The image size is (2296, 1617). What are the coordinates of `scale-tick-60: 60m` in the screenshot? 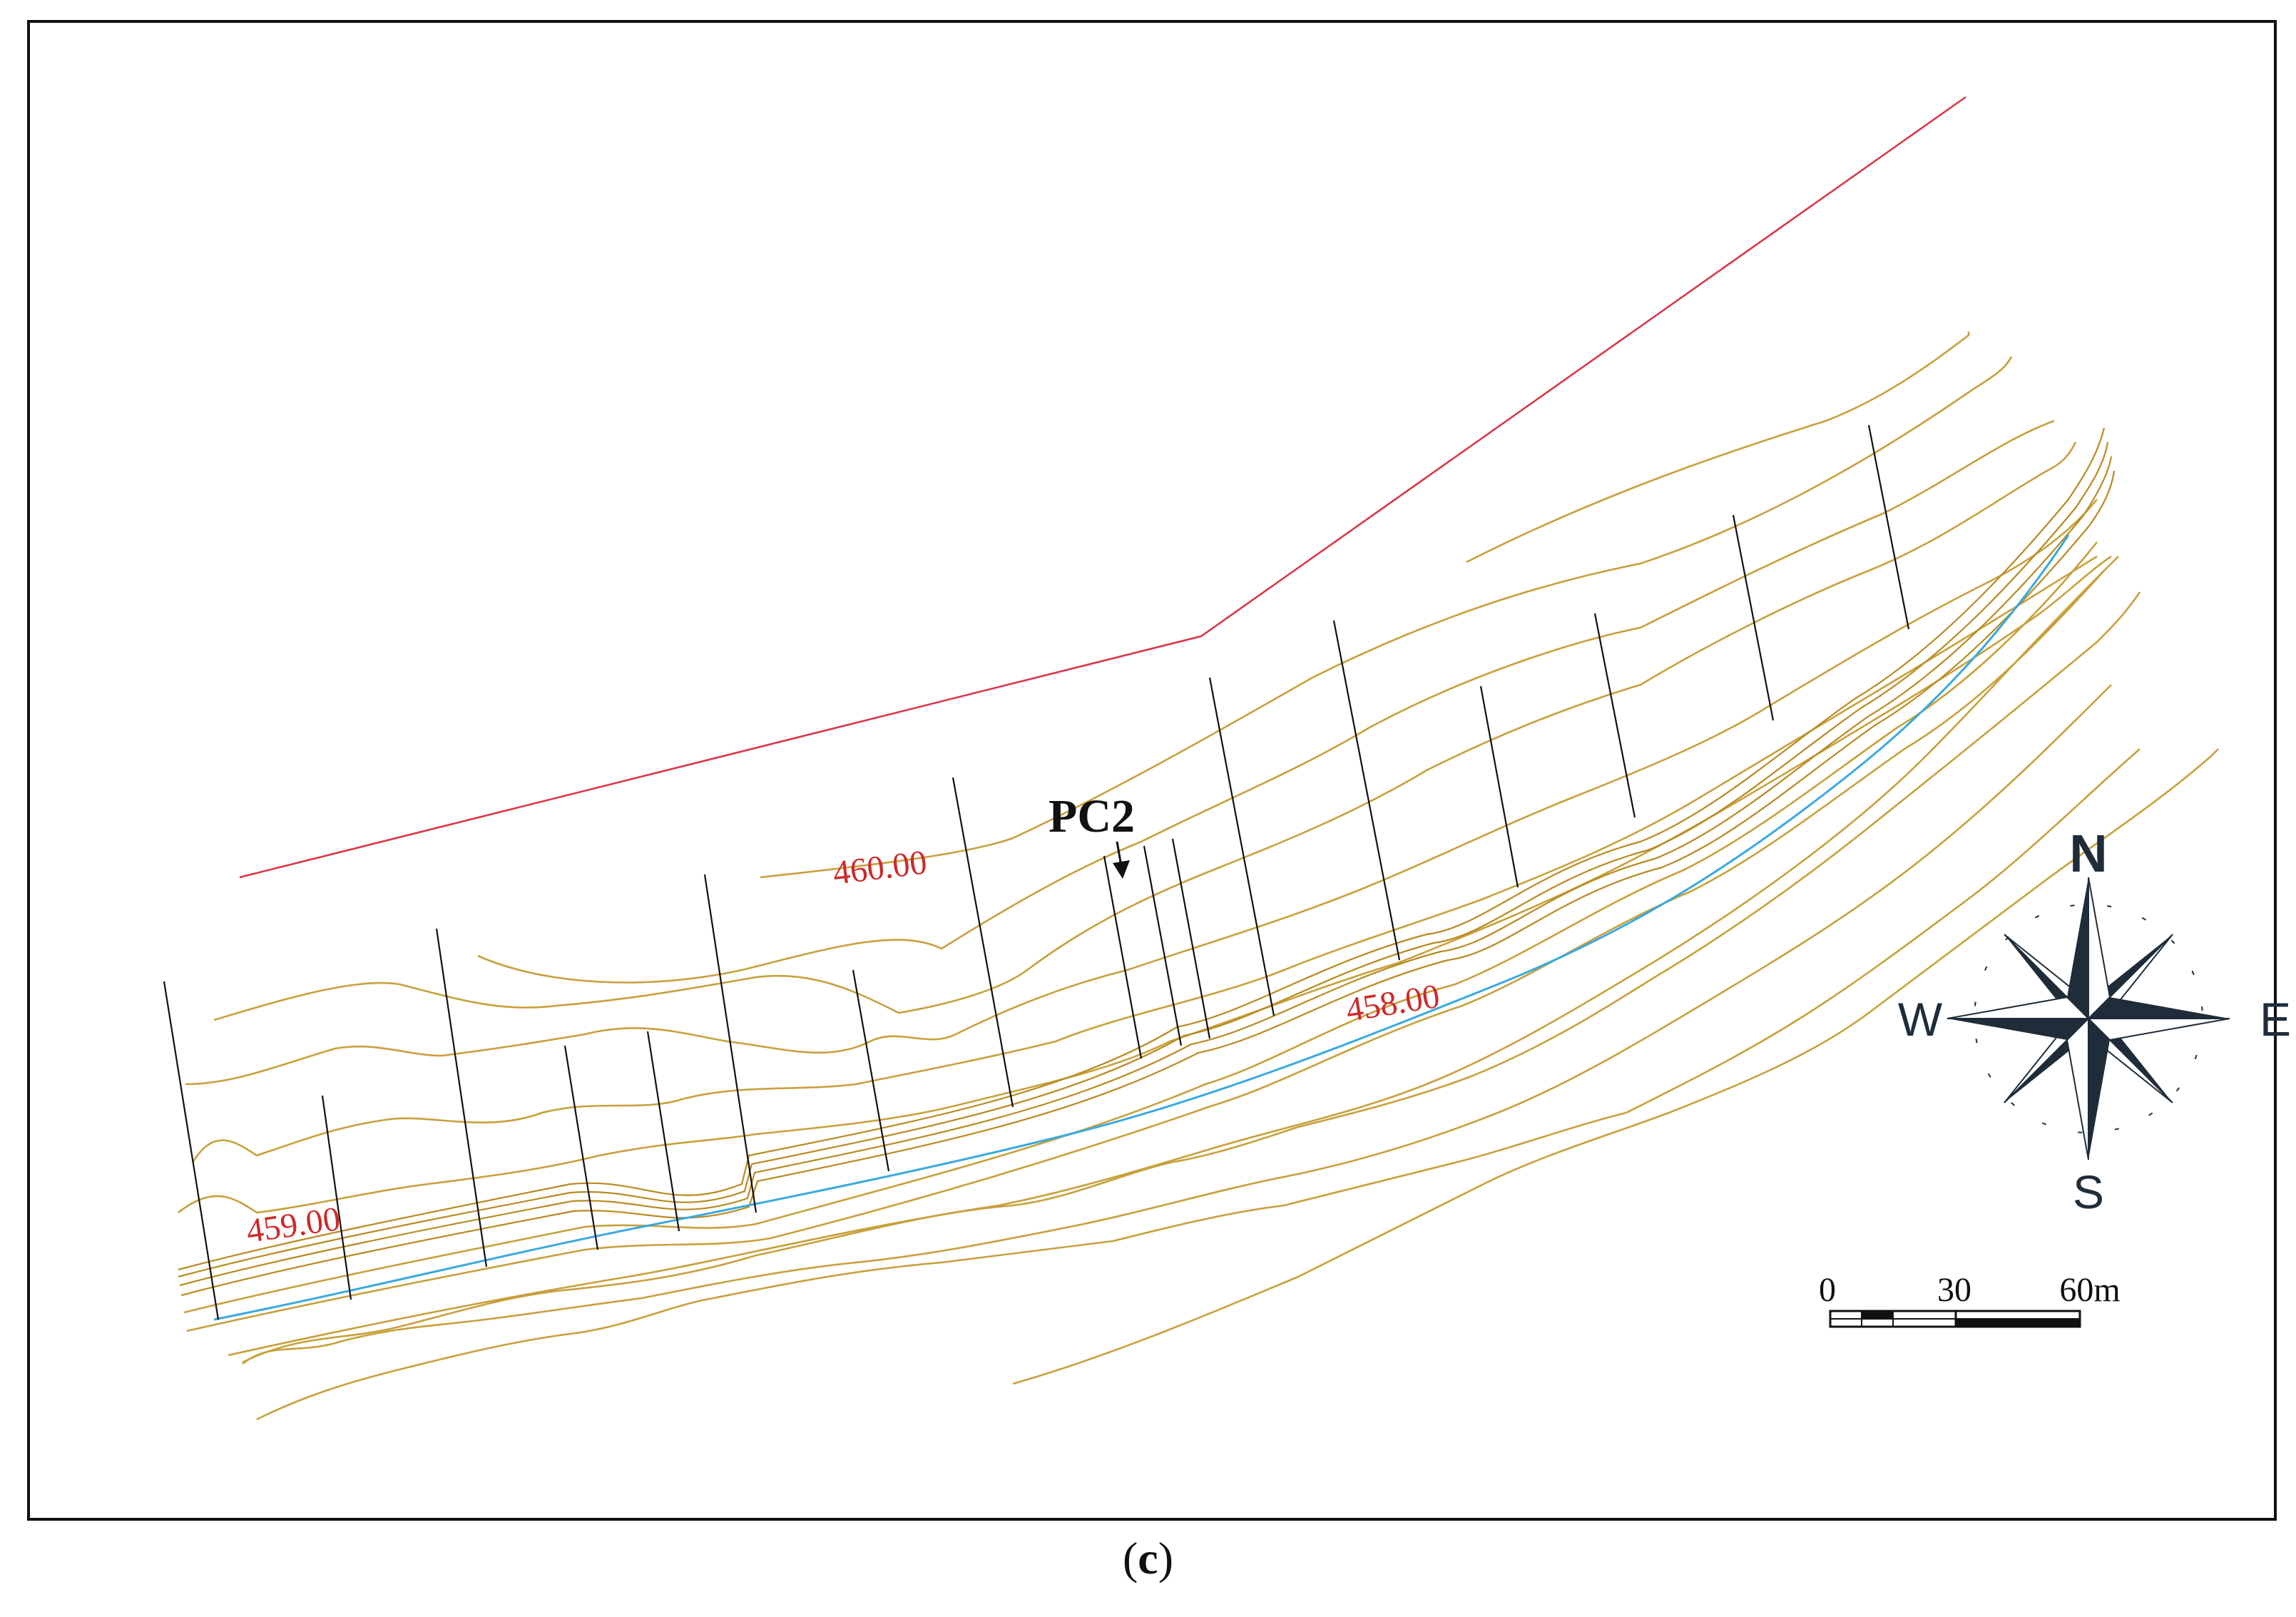 It's located at (2089, 1290).